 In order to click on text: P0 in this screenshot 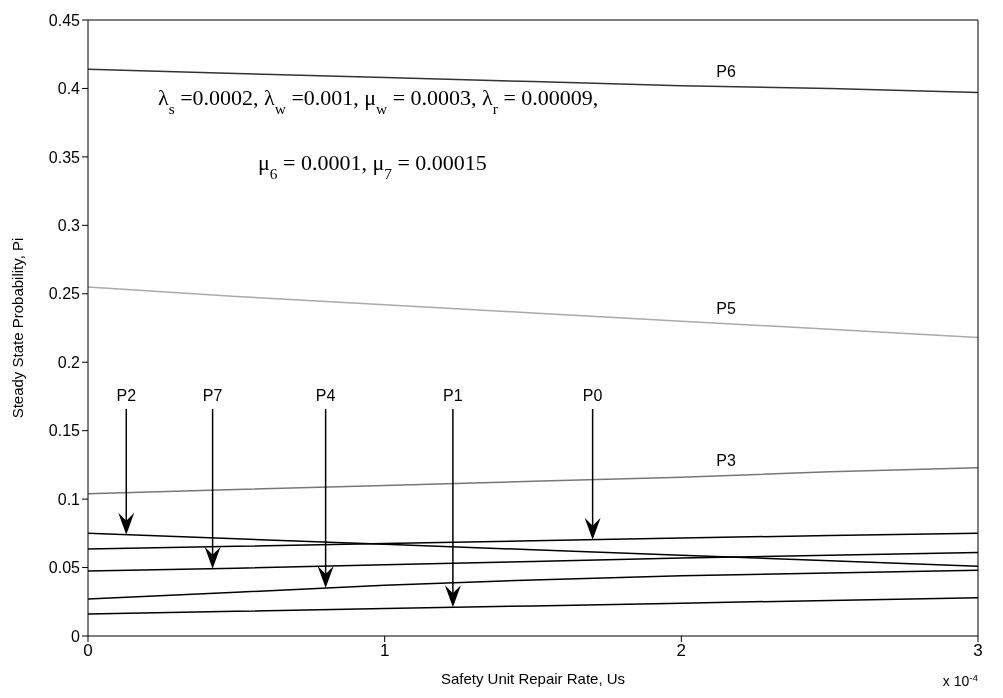, I will do `click(592, 395)`.